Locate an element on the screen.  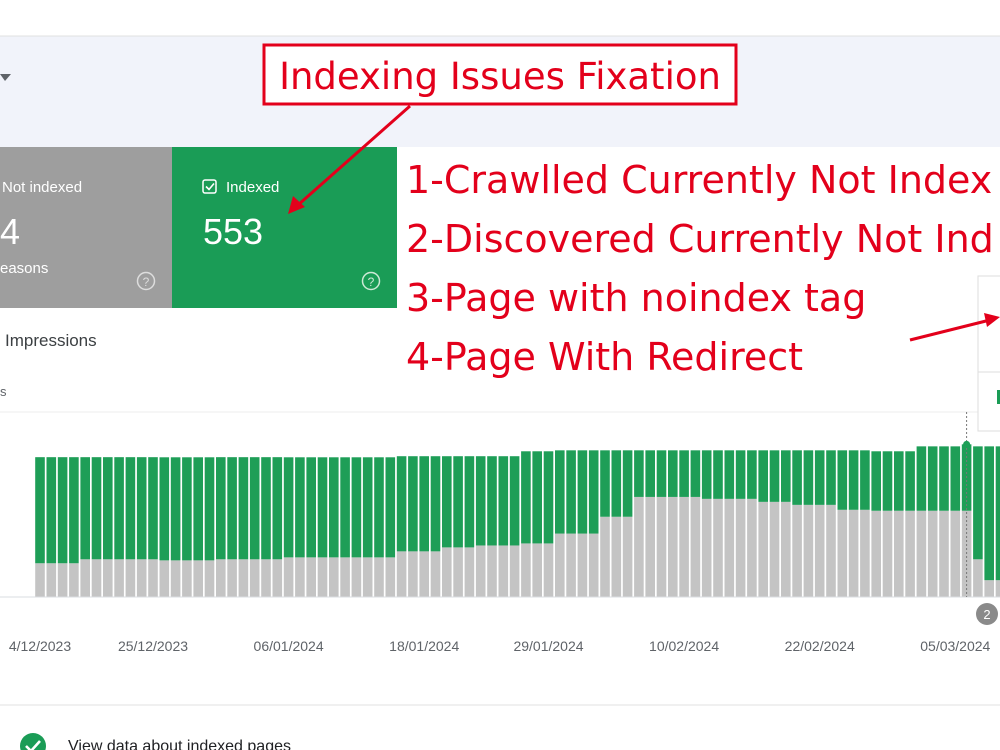
dropdown-arrow is located at coordinates (5, 77).